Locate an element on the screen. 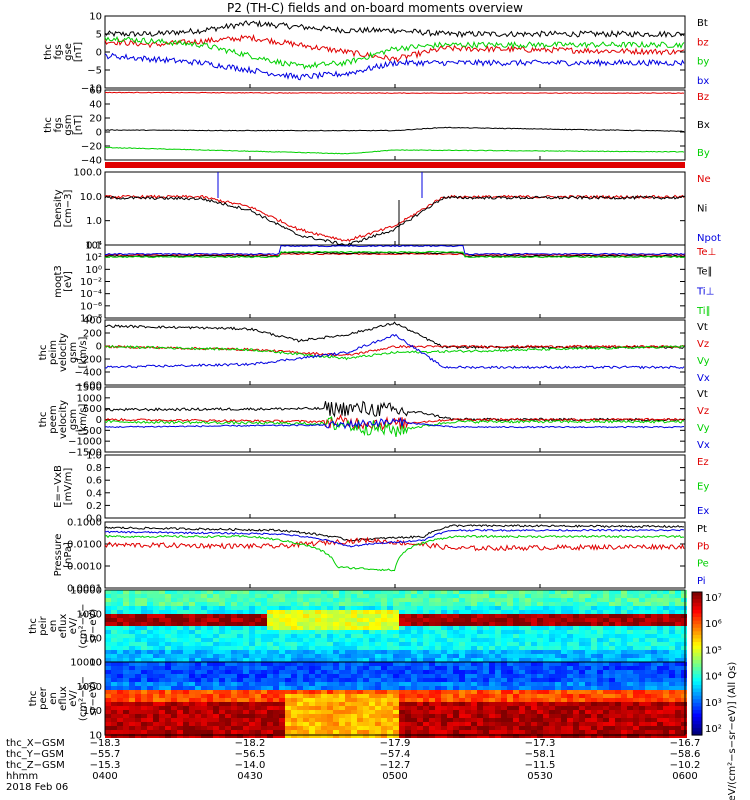  quality-flag-bar is located at coordinates (395, 165).